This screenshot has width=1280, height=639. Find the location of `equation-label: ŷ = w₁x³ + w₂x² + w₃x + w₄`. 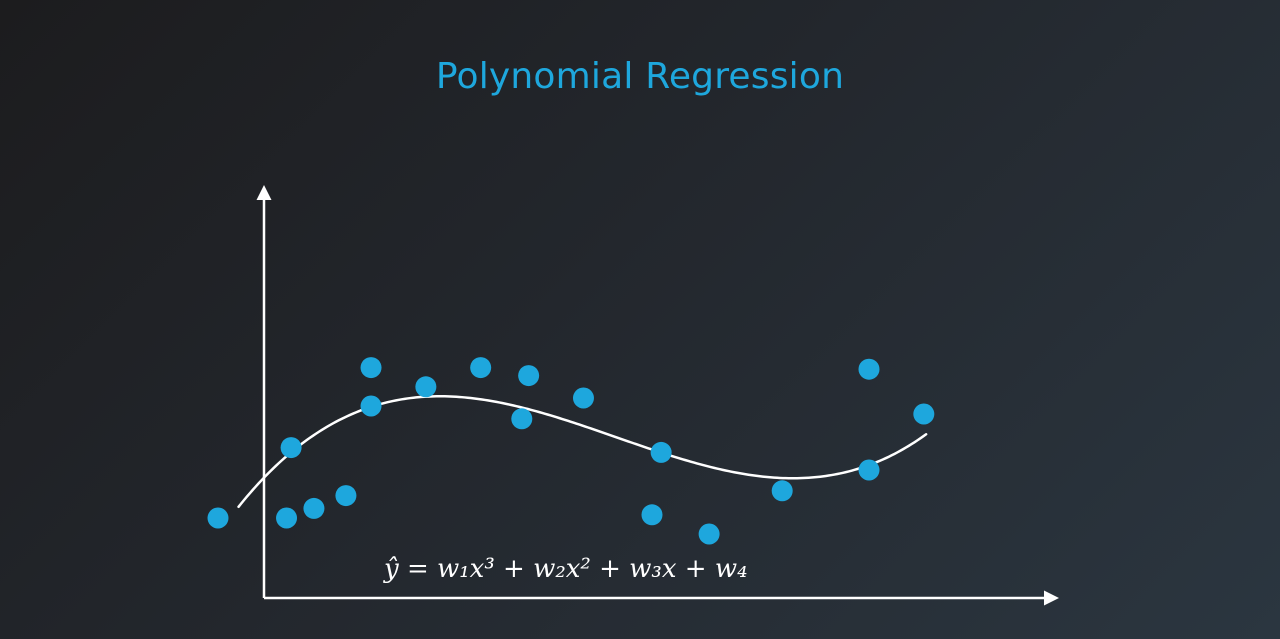

equation-label: ŷ = w₁x³ + w₂x² + w₃x + w₄ is located at coordinates (565, 569).